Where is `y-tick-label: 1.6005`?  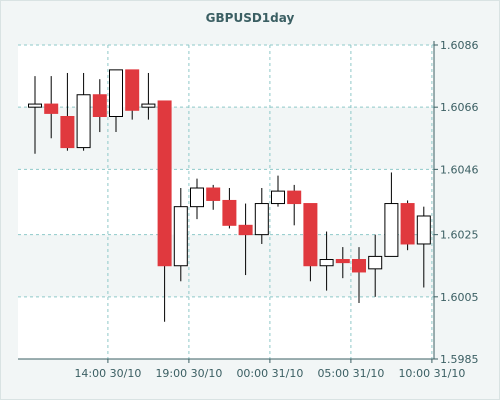 y-tick-label: 1.6005 is located at coordinates (459, 297).